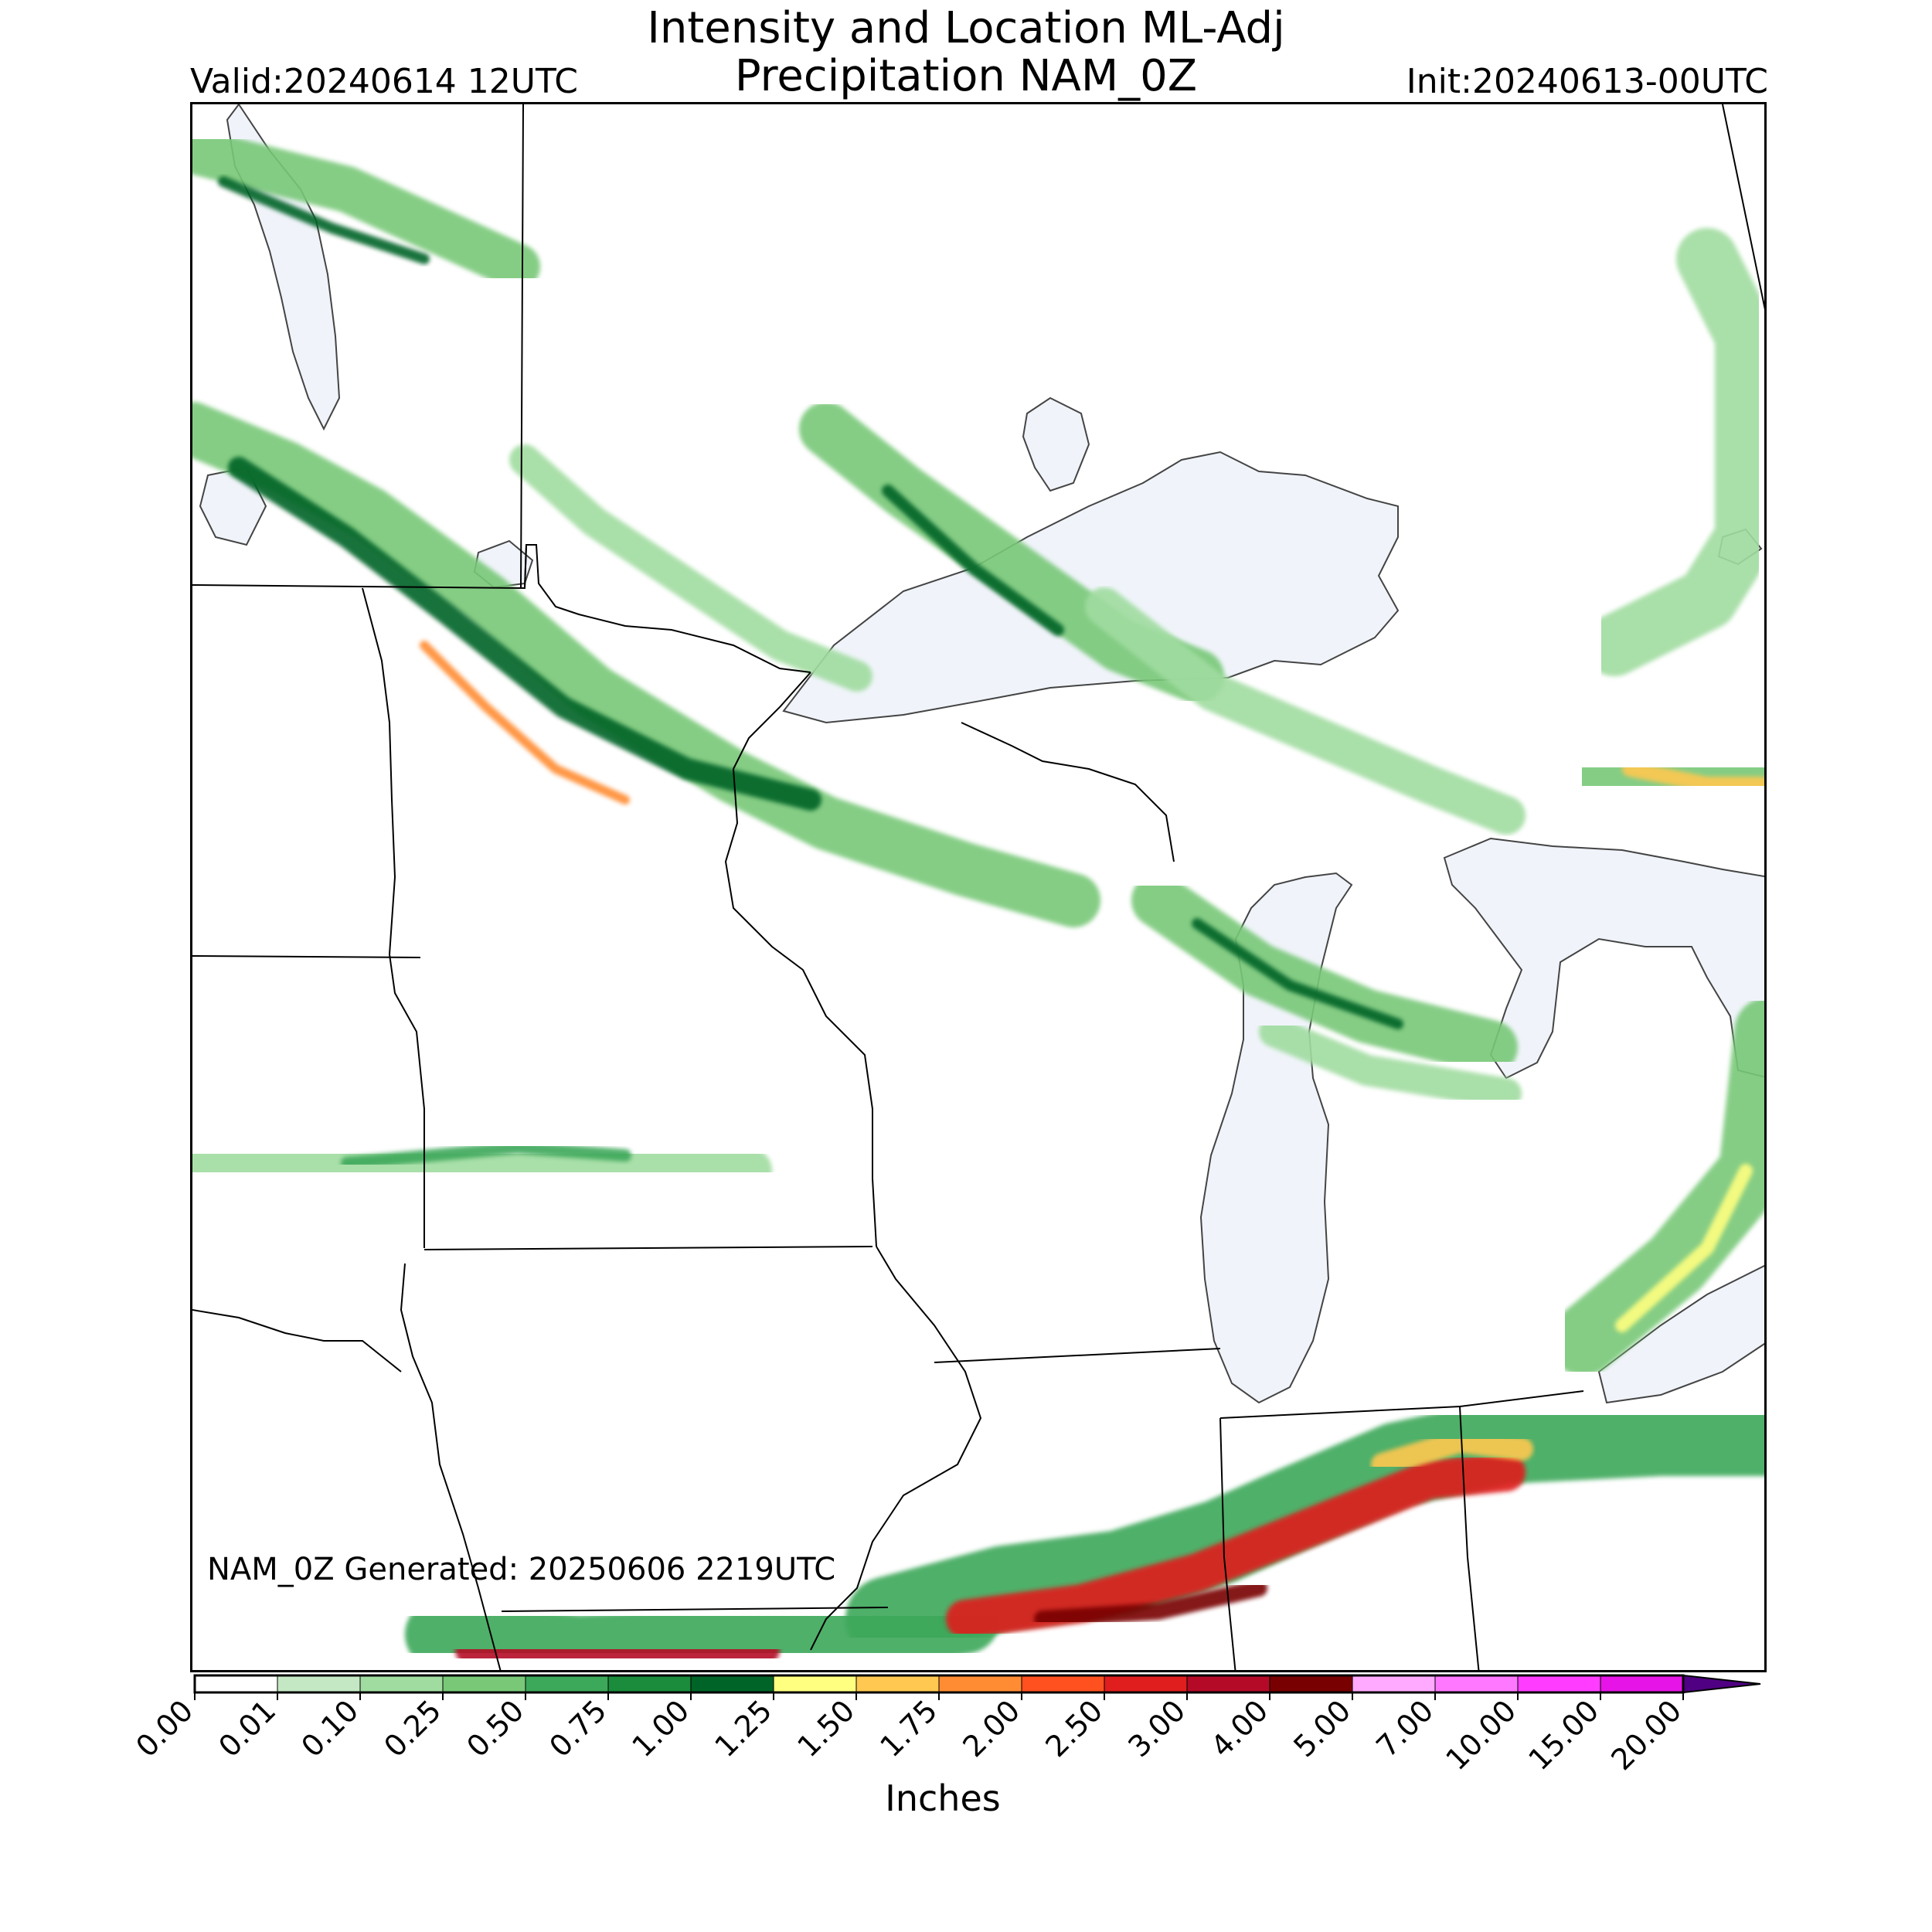  What do you see at coordinates (1074, 1728) in the screenshot?
I see `colorbar-tick-label: 2.50` at bounding box center [1074, 1728].